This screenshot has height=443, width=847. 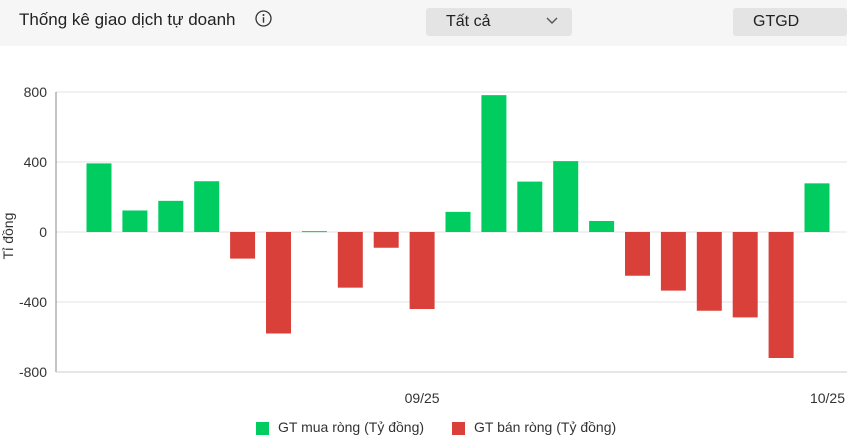 What do you see at coordinates (458, 428) in the screenshot?
I see `legend-swatch-sell` at bounding box center [458, 428].